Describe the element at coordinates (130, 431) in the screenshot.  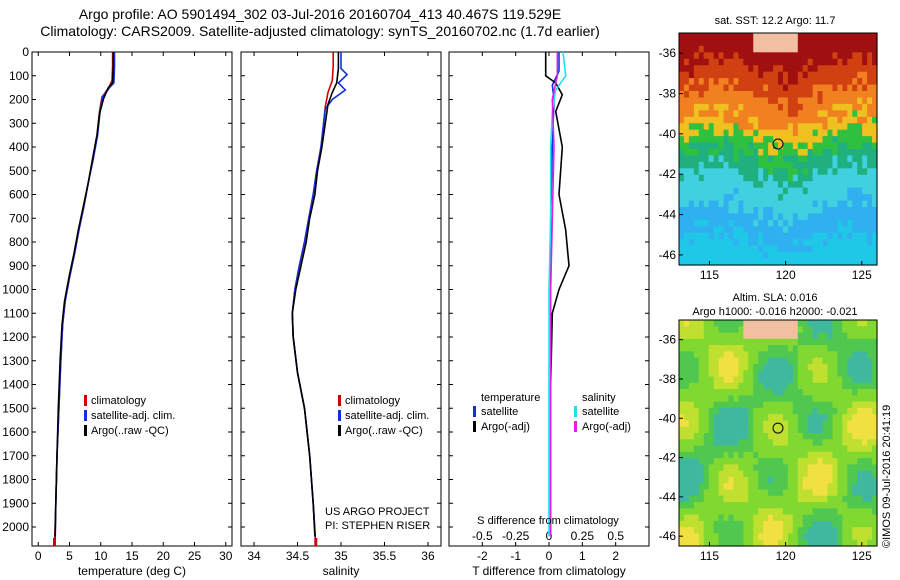
I see `legend-label: Argo(..raw -QC)` at that location.